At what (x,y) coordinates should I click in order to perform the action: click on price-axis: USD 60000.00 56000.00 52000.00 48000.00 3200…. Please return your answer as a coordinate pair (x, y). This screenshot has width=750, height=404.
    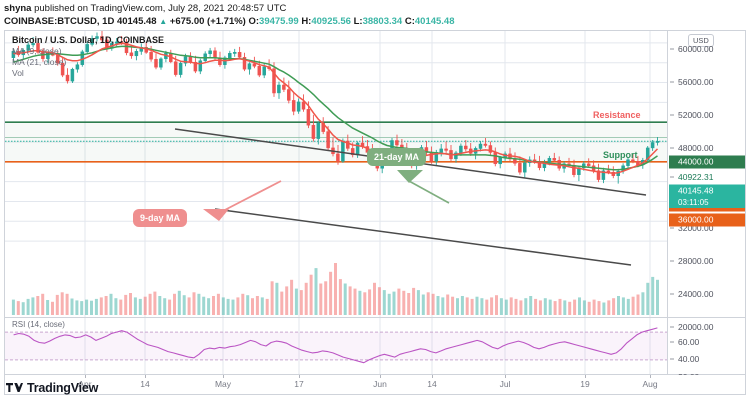
    Looking at the image, I should click on (706, 206).